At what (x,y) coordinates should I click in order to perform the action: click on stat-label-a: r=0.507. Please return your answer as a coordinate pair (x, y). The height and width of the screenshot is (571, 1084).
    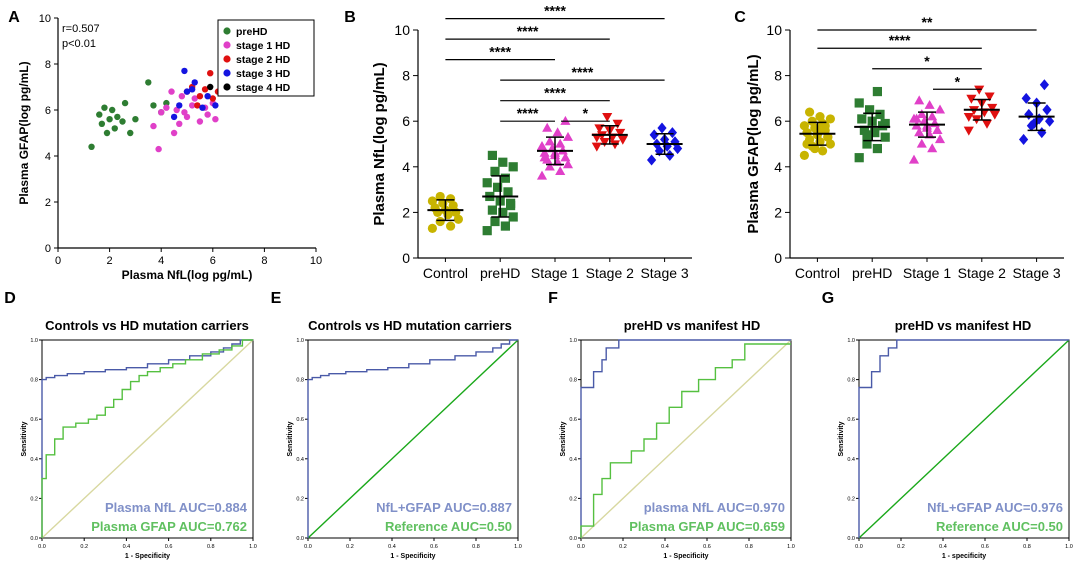
    Looking at the image, I should click on (81, 29).